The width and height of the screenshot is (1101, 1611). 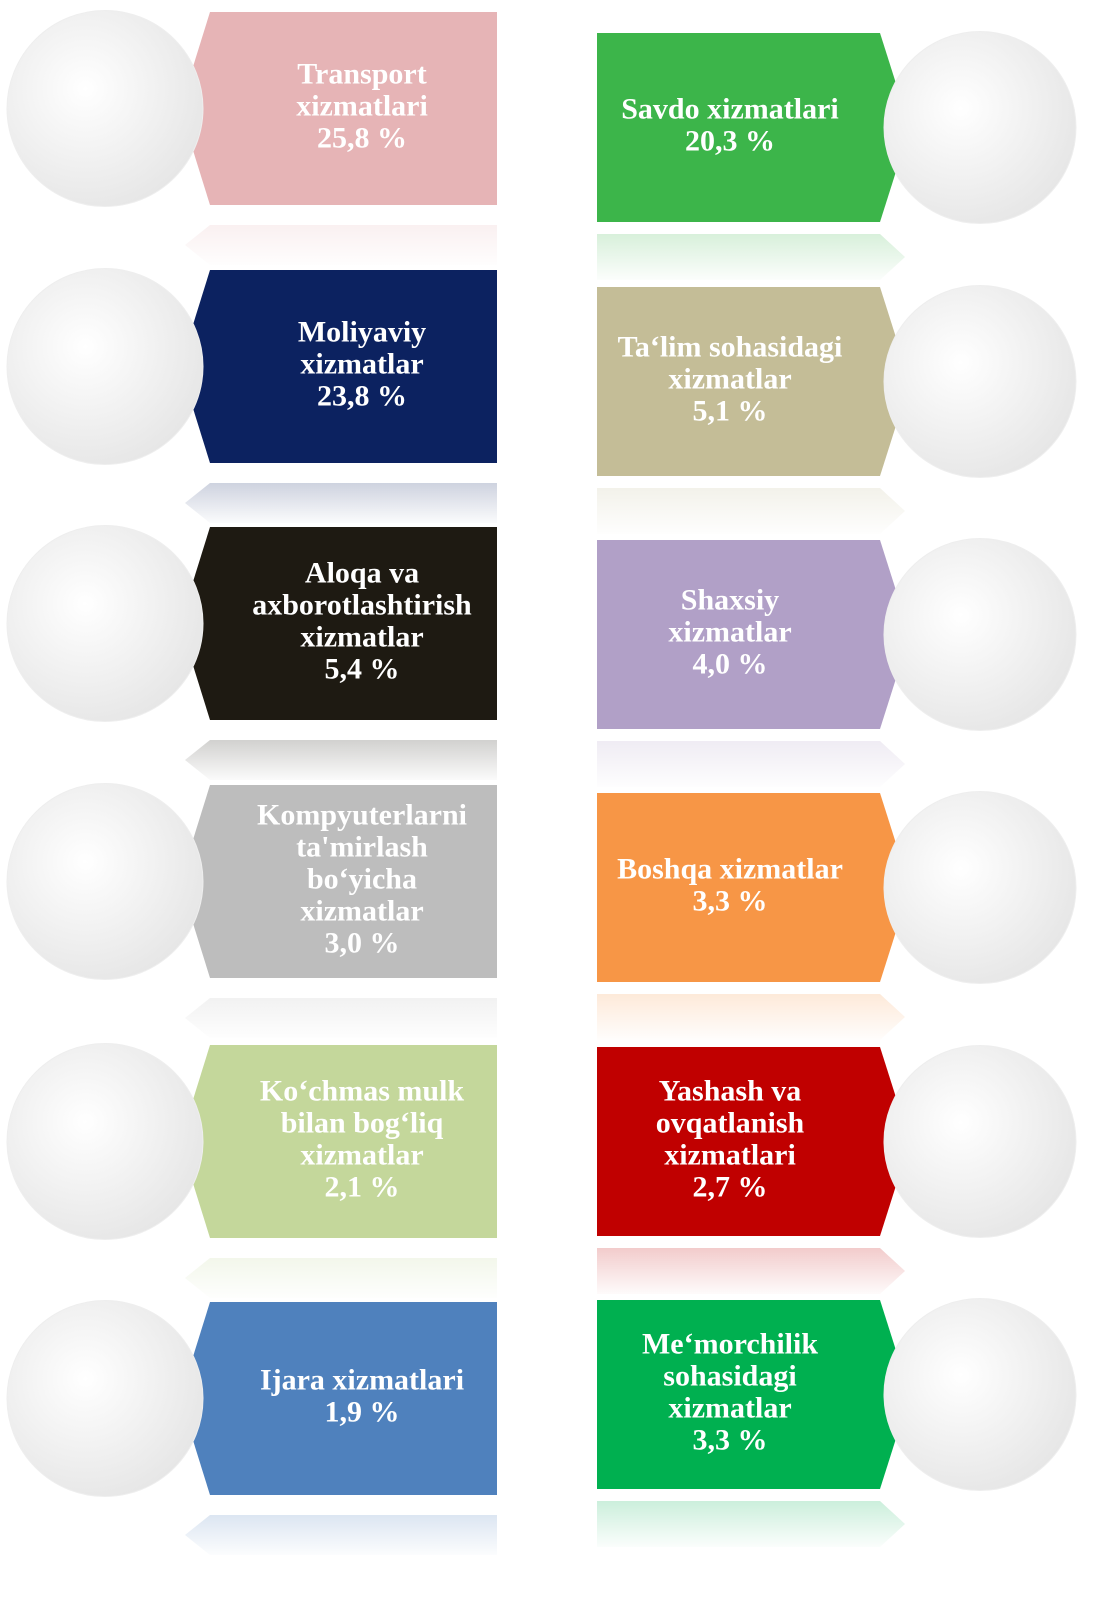 What do you see at coordinates (362, 878) in the screenshot?
I see `label: bo‘yicha` at bounding box center [362, 878].